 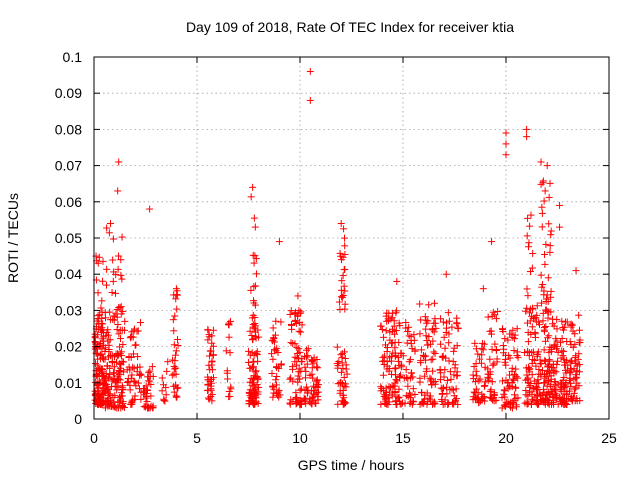 What do you see at coordinates (68, 274) in the screenshot?
I see `y-tick-label: 0.04` at bounding box center [68, 274].